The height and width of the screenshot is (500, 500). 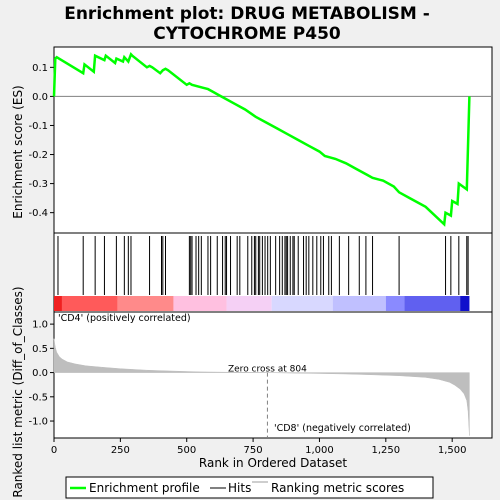 I want to click on x-tick-label: 750, so click(x=253, y=450).